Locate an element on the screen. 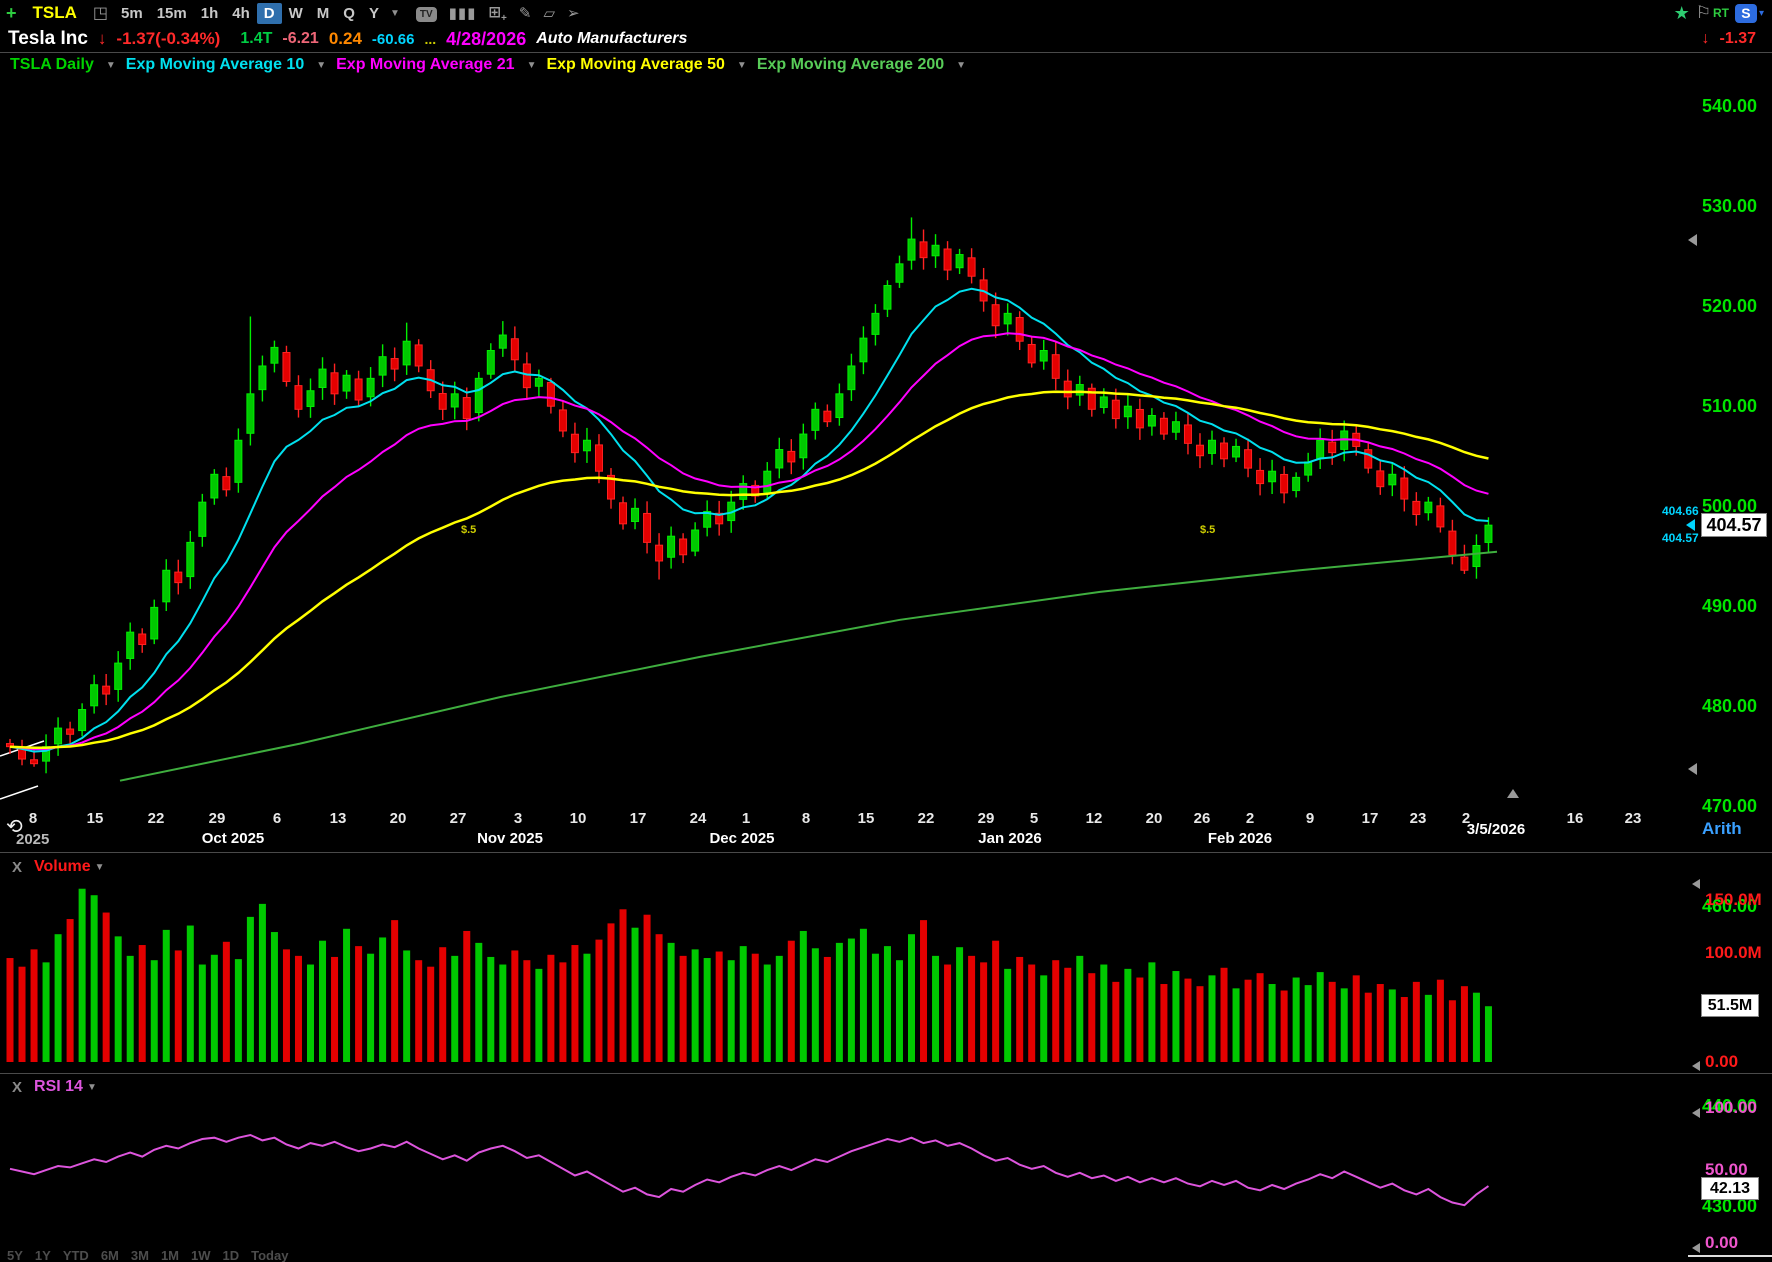  timeframe-more-dropdown: ▼ is located at coordinates (394, 13).